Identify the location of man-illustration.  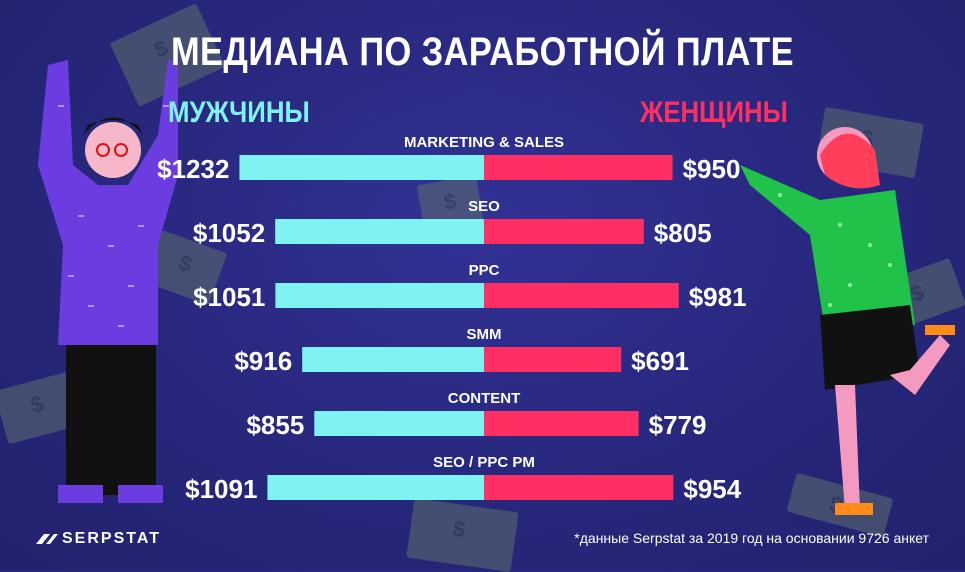
(108, 281).